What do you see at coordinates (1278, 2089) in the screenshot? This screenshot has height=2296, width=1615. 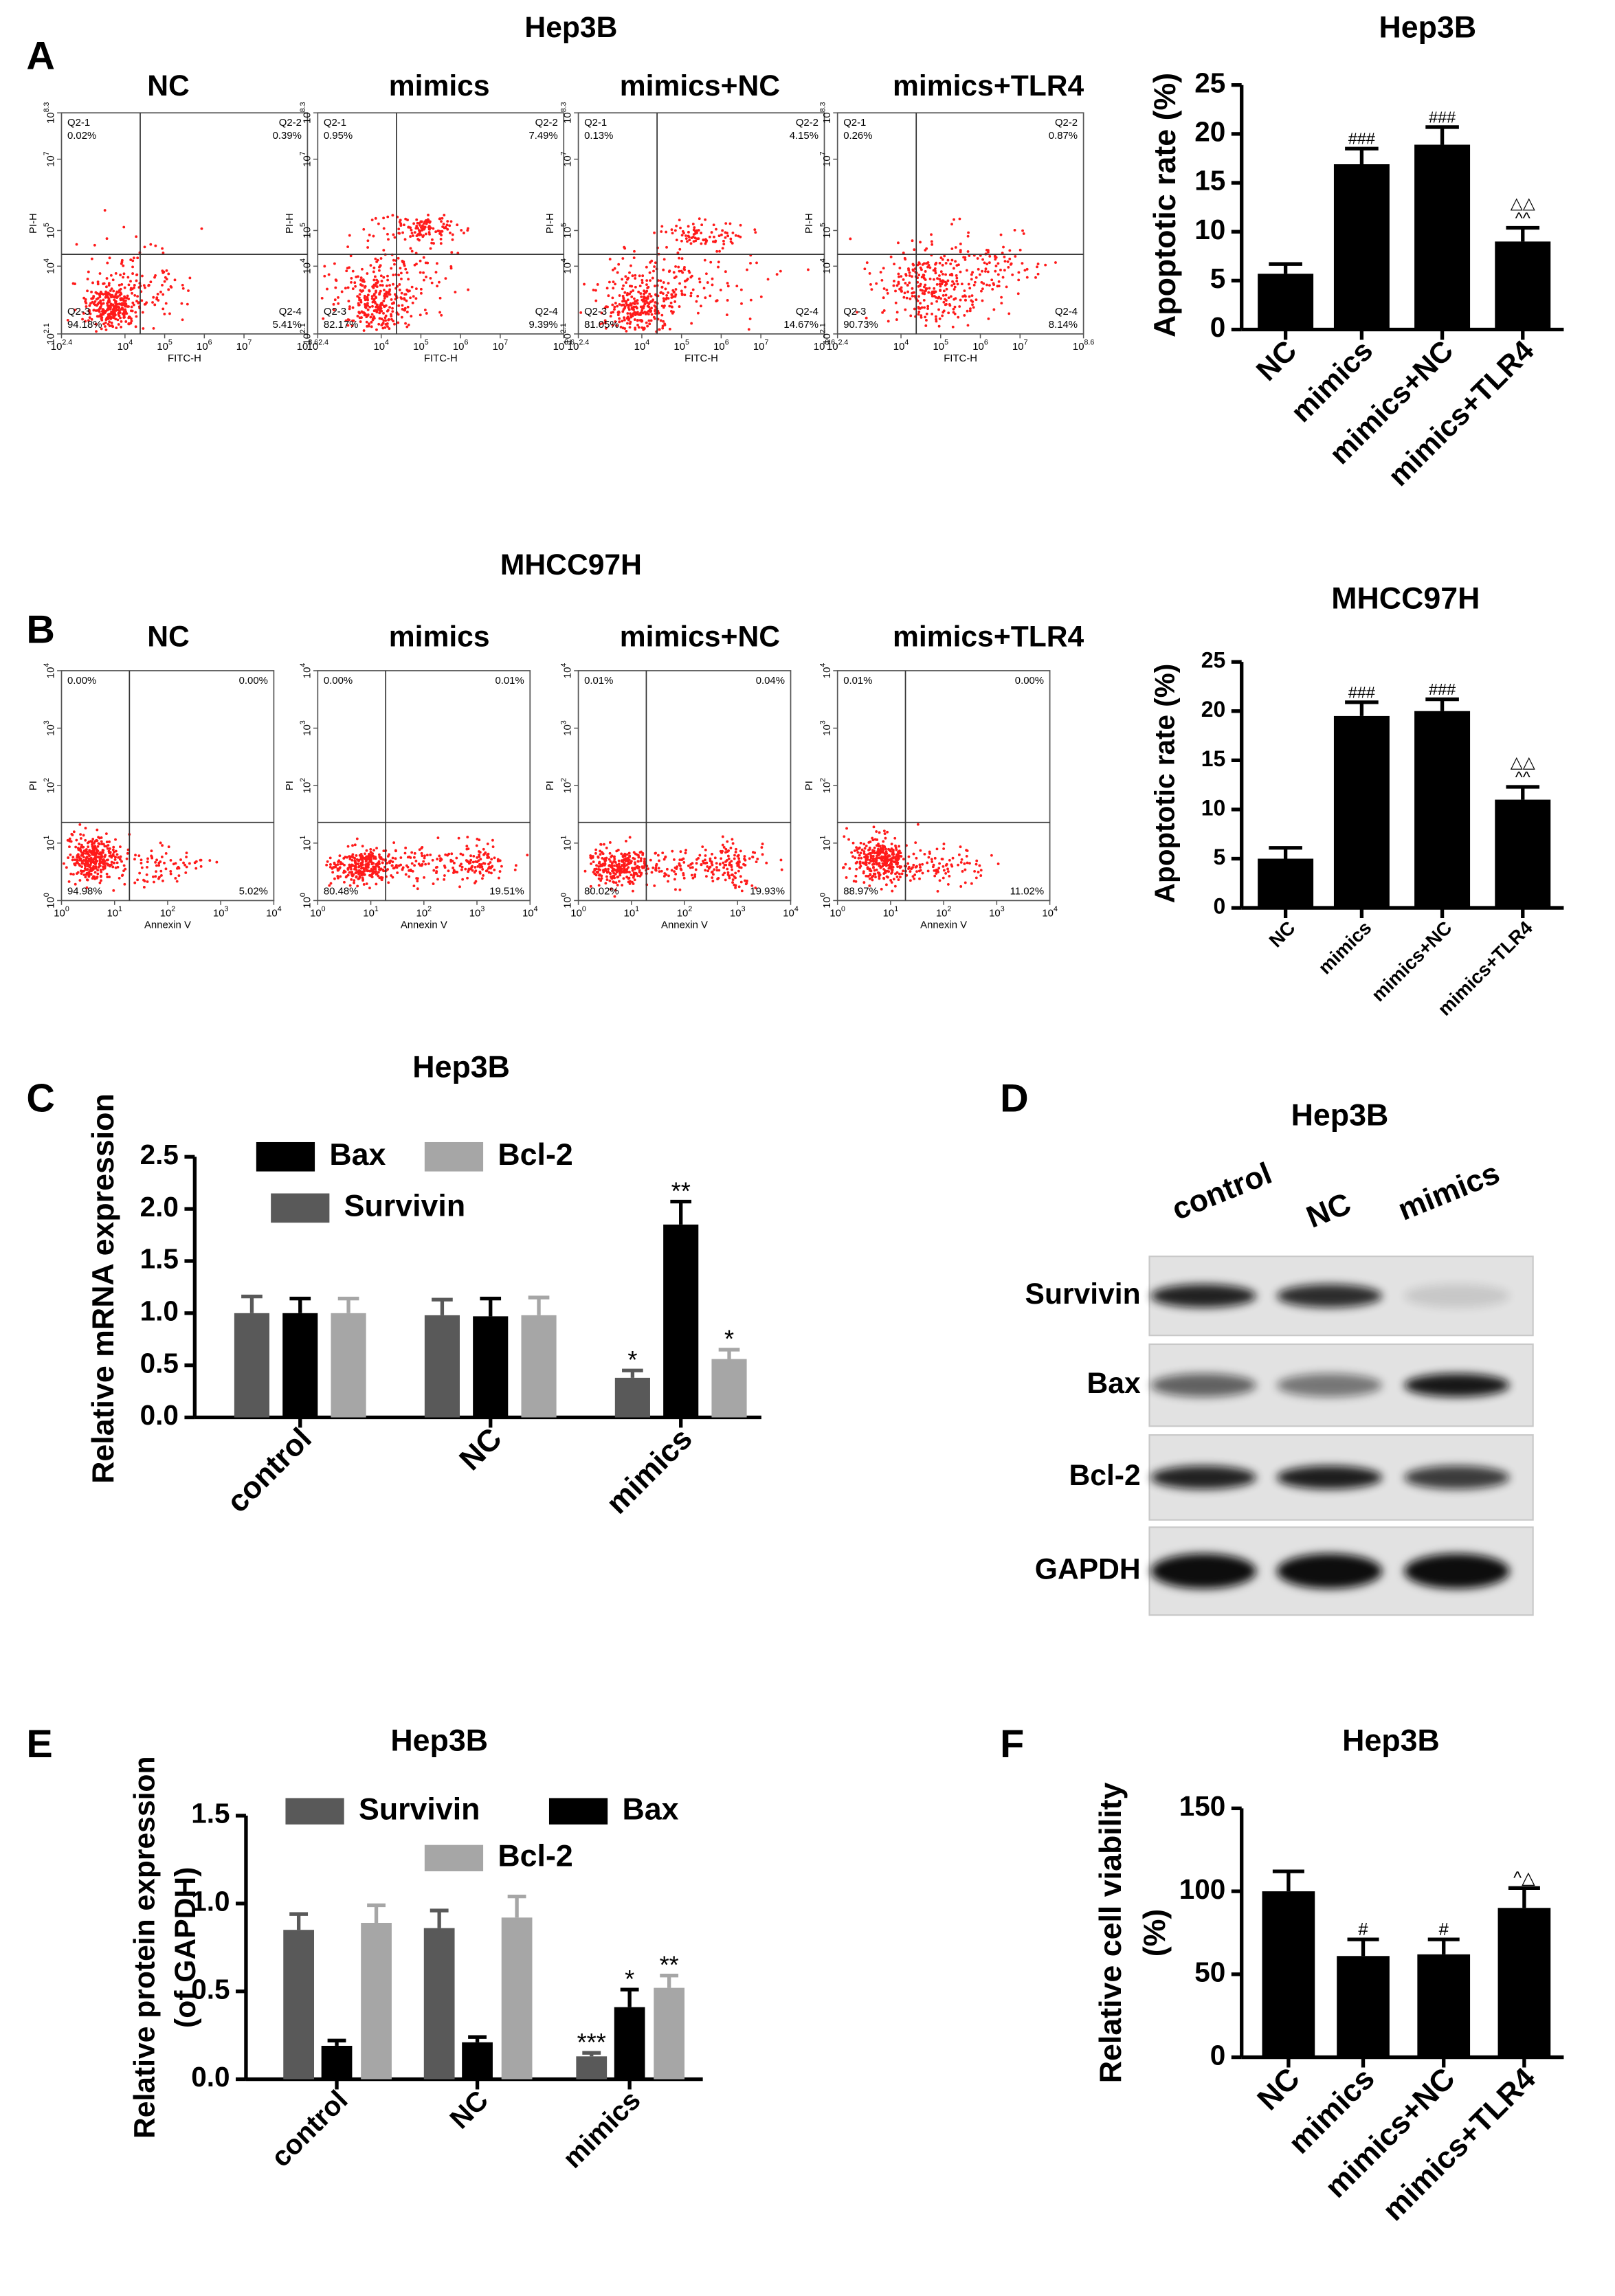 I see `x-tick-label: NC` at bounding box center [1278, 2089].